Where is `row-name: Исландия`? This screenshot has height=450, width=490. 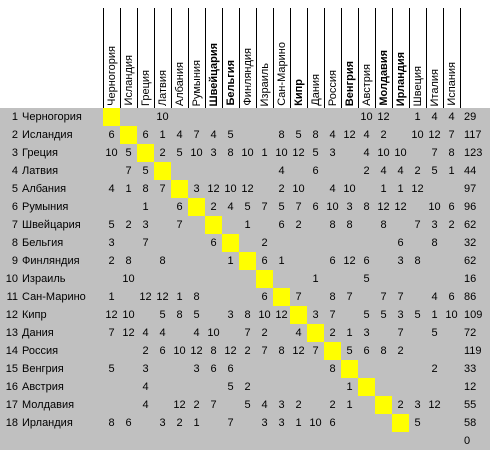 row-name: Исландия is located at coordinates (47, 135).